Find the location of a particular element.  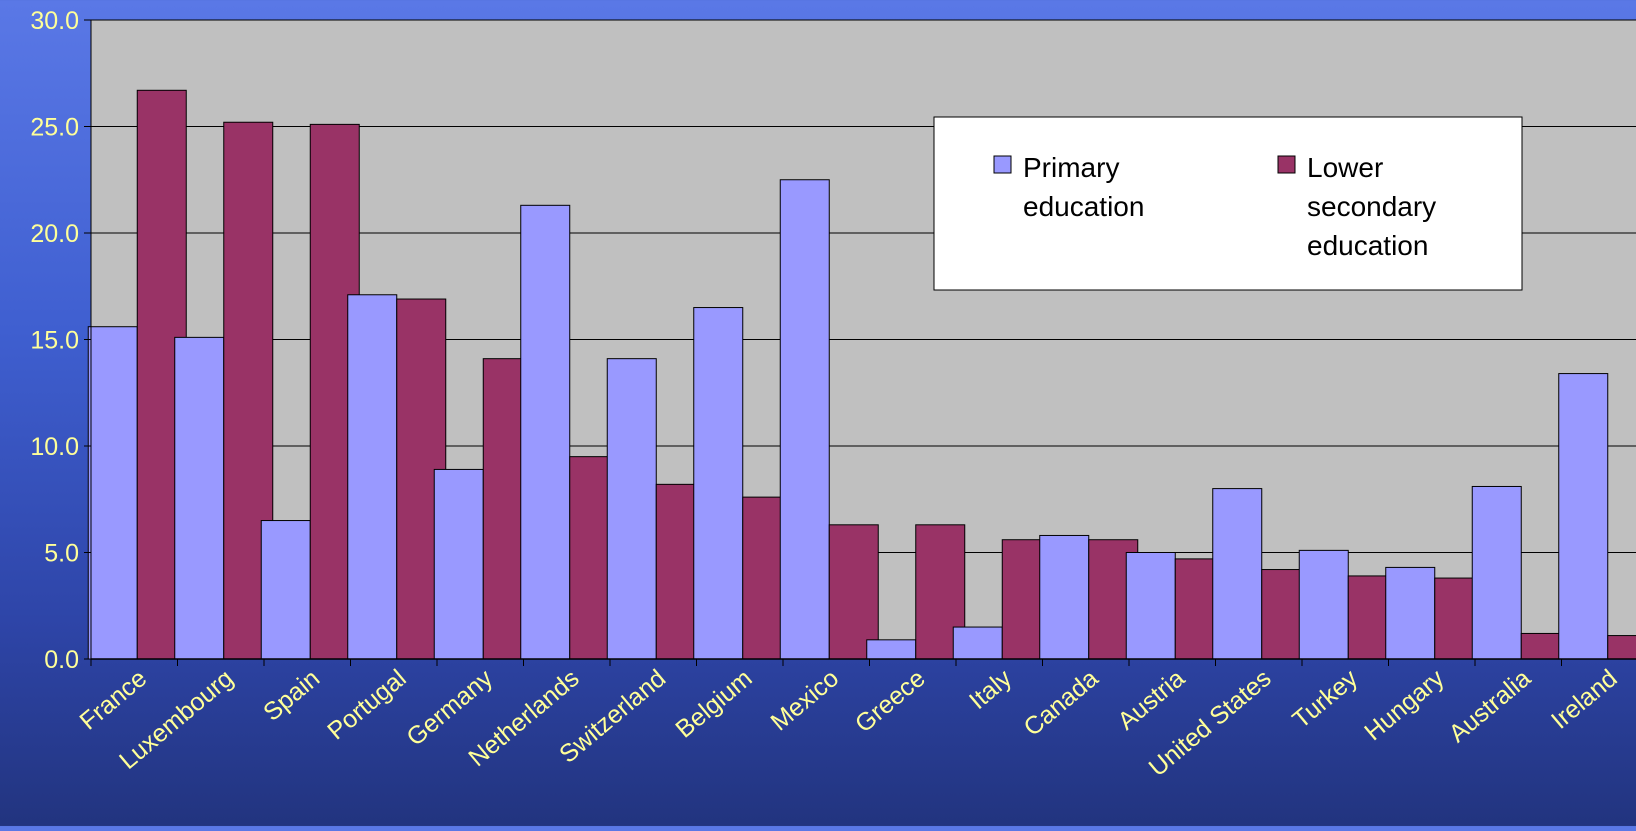

y-tick-label: 20.0 is located at coordinates (54, 234).